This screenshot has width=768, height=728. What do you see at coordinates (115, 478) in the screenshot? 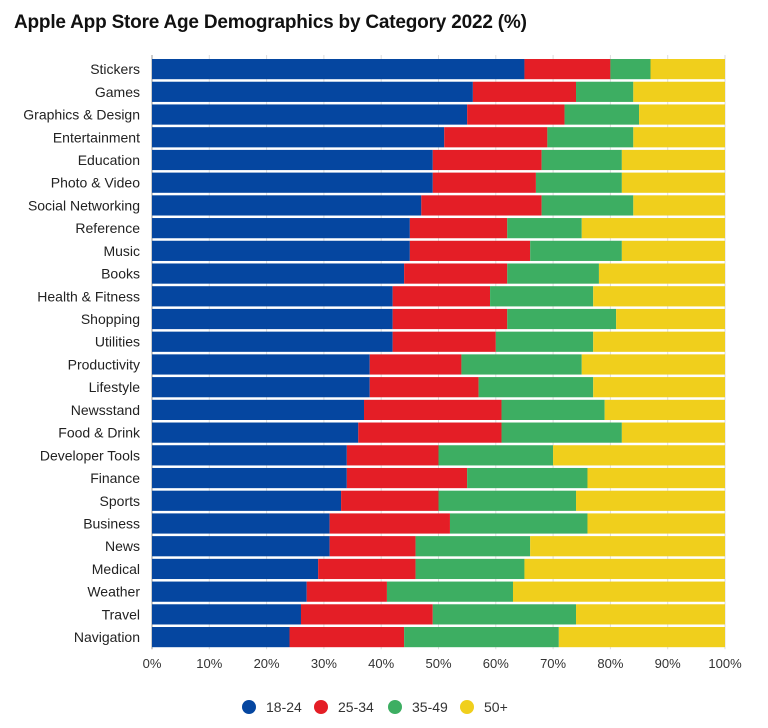
I see `category-label: Finance` at bounding box center [115, 478].